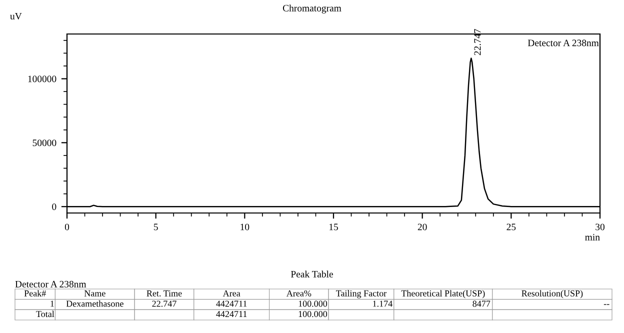  What do you see at coordinates (443, 294) in the screenshot?
I see `category-label: Theoretical Plate(USP)` at bounding box center [443, 294].